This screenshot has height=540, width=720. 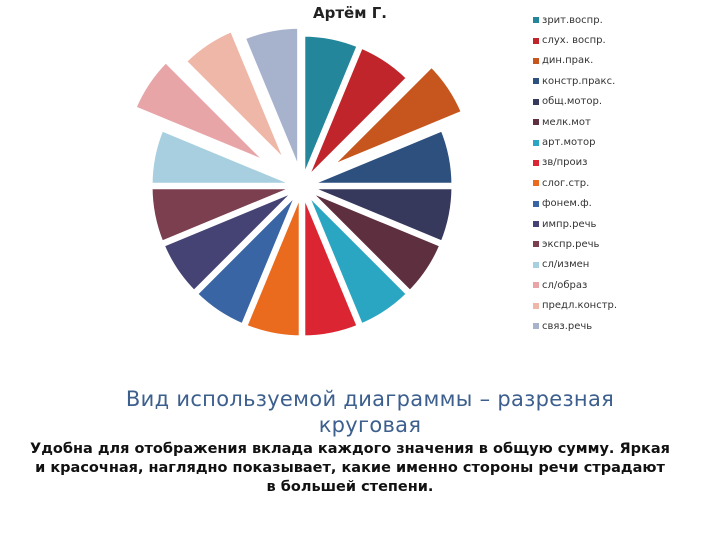 What do you see at coordinates (623, 204) in the screenshot?
I see `legend-item: фонем.ф.` at bounding box center [623, 204].